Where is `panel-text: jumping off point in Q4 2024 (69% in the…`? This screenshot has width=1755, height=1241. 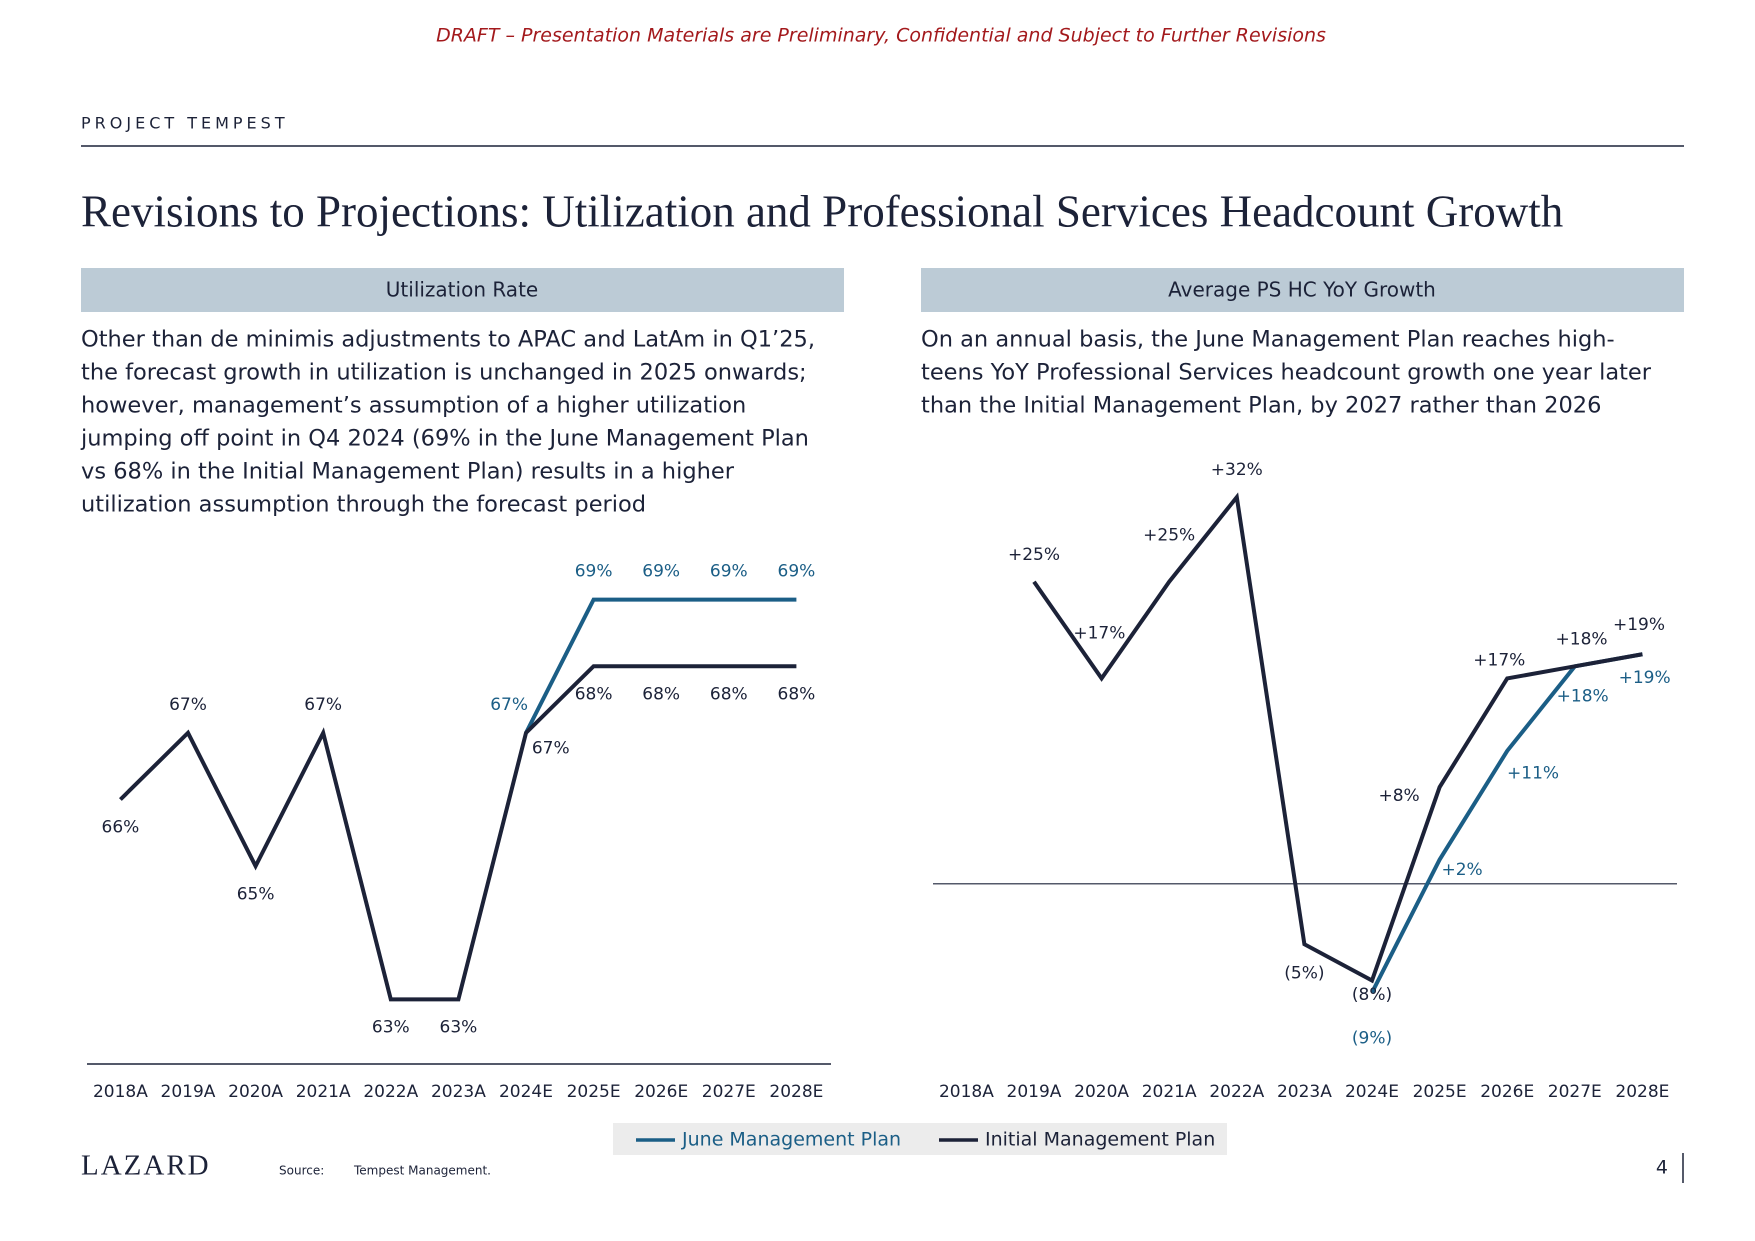 panel-text: jumping off point in Q4 2024 (69% in the… is located at coordinates (444, 439).